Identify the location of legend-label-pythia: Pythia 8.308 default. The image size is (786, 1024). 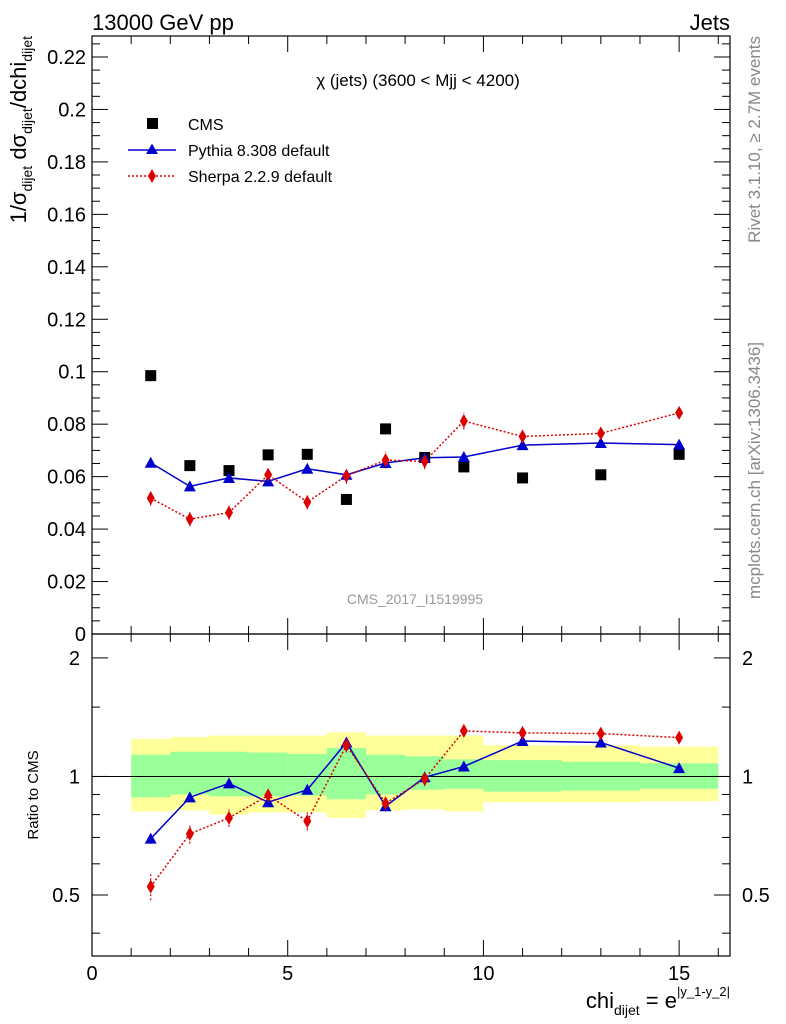
(259, 151).